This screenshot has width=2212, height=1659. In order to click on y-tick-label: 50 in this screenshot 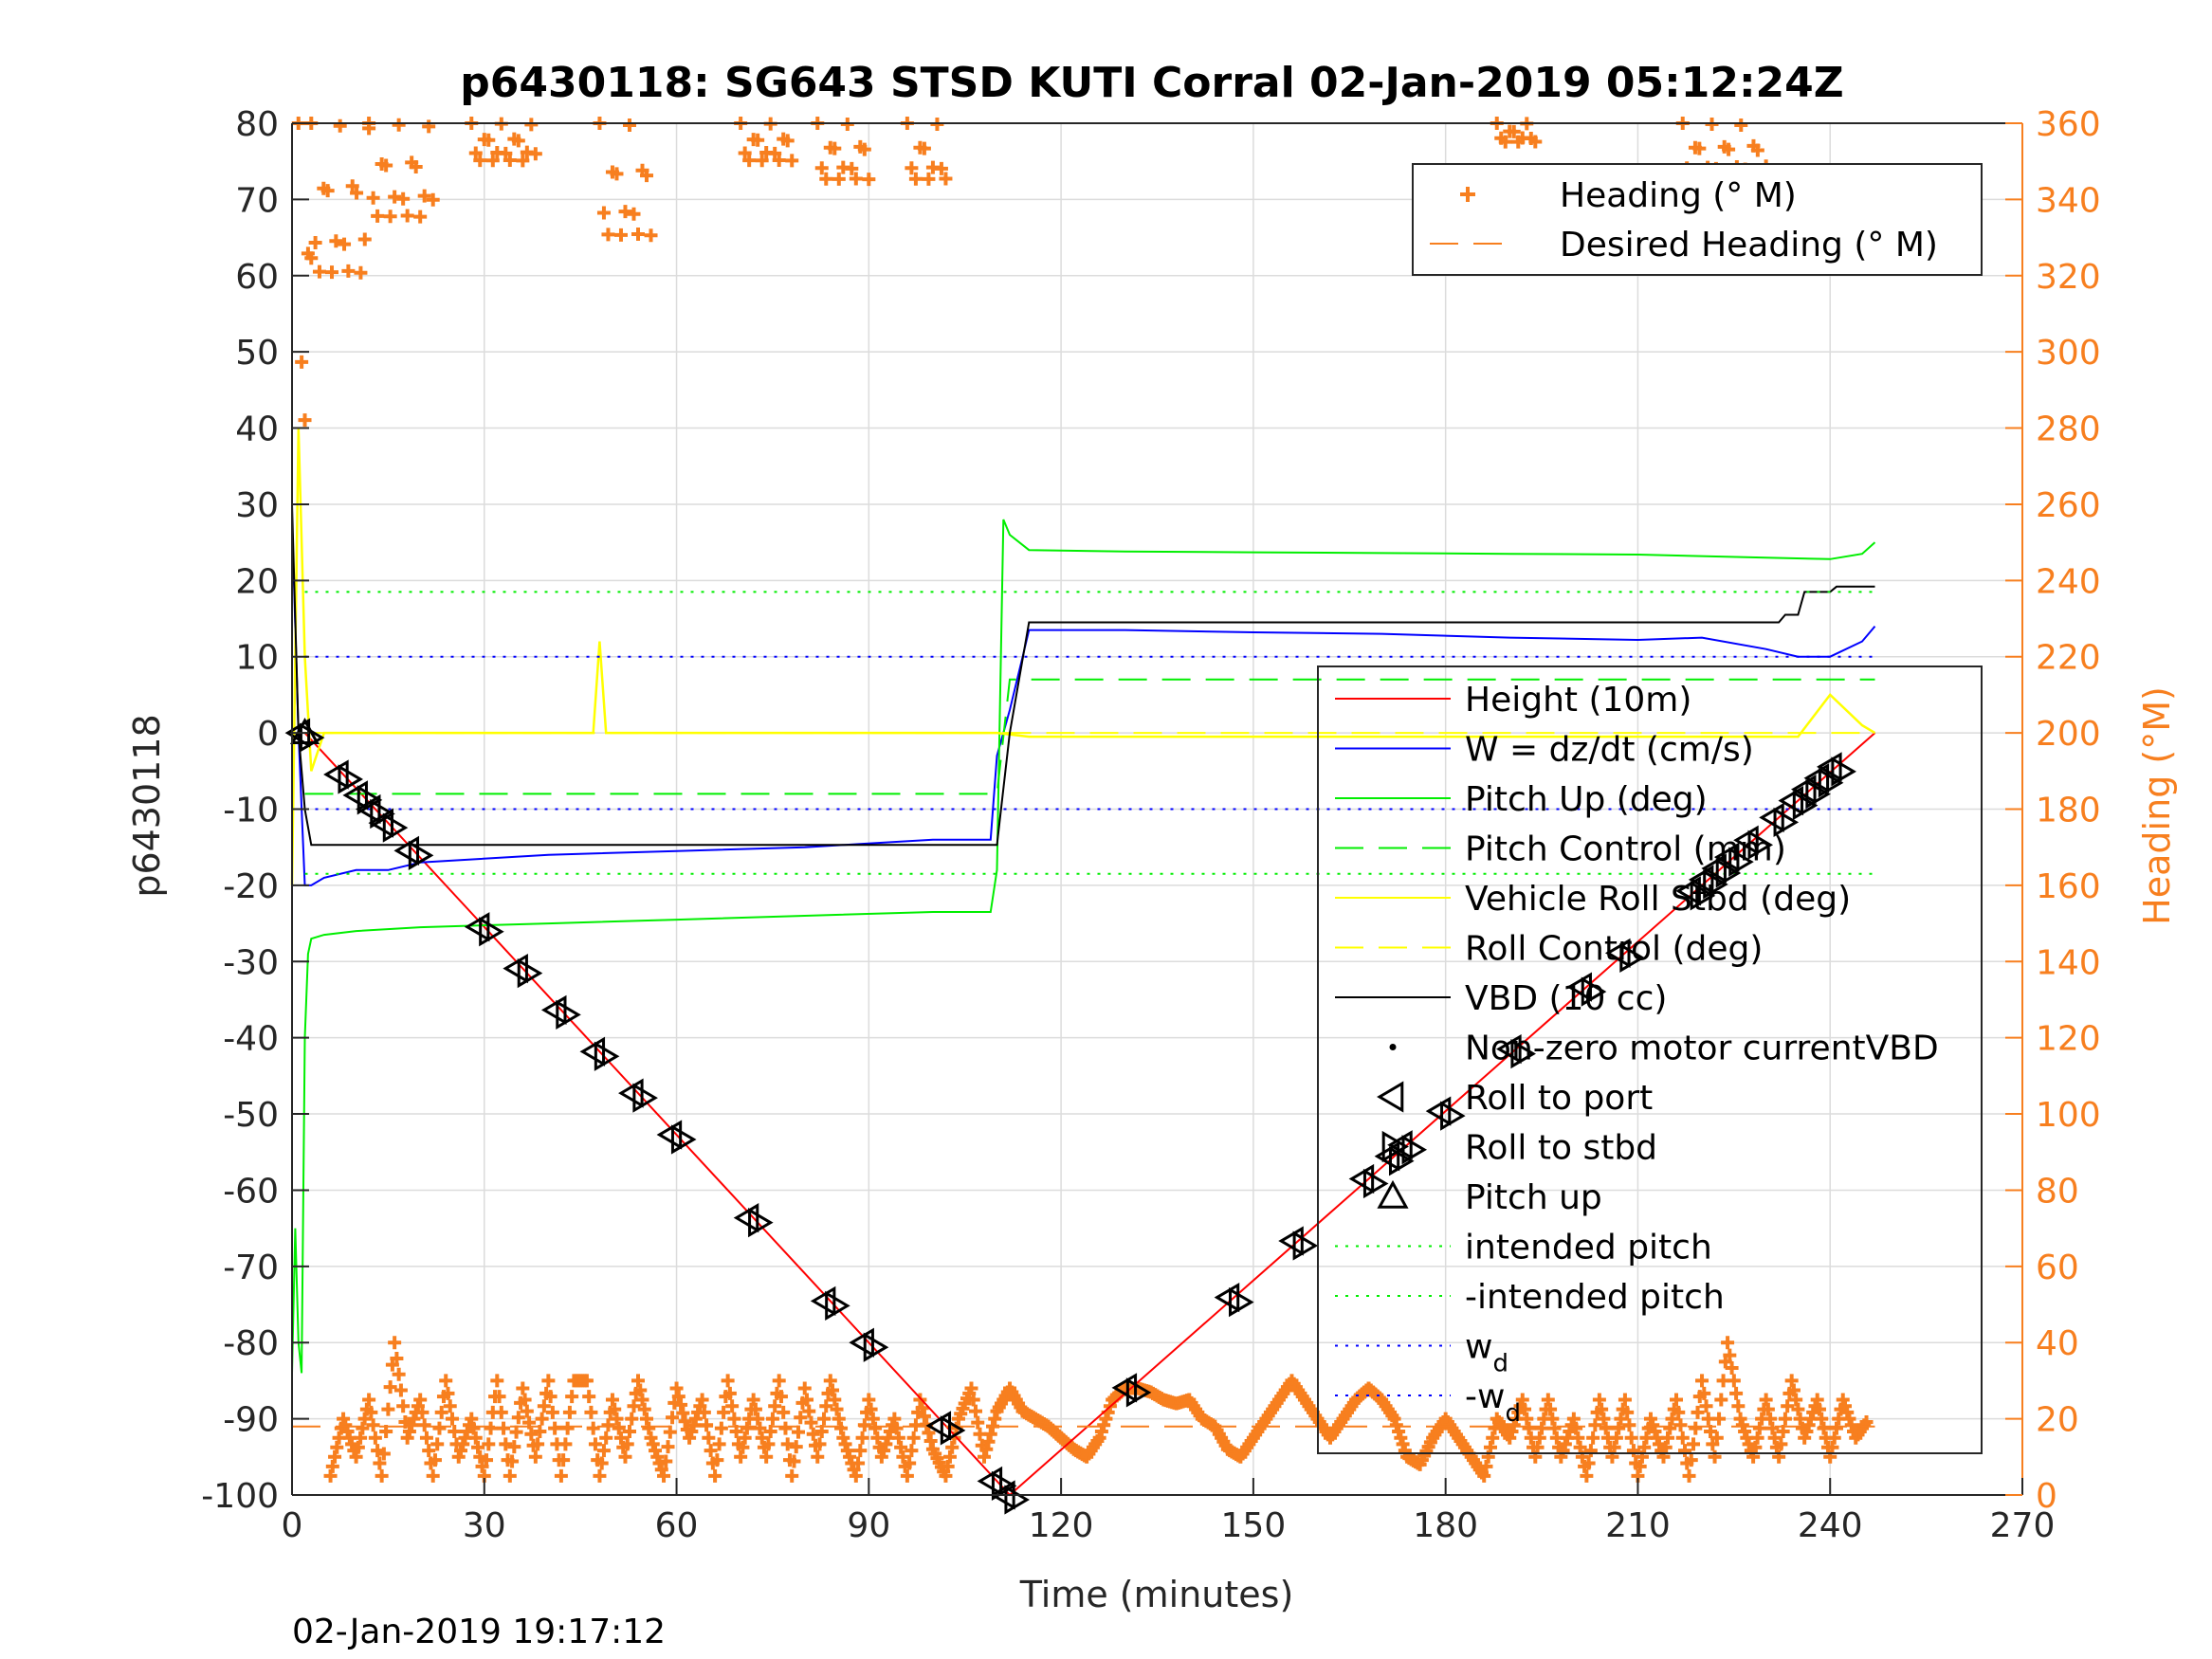, I will do `click(257, 353)`.